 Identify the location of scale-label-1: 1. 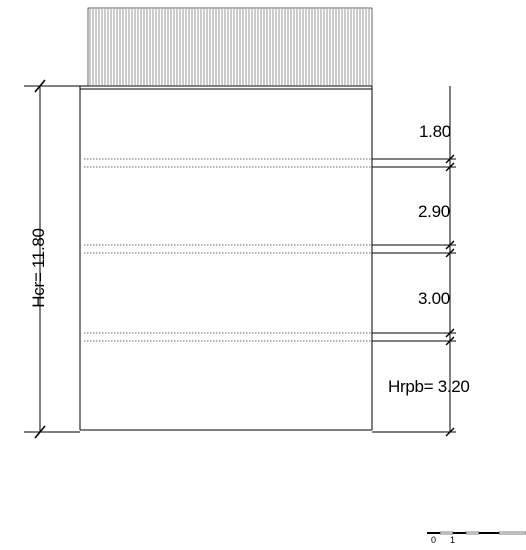
(452, 540).